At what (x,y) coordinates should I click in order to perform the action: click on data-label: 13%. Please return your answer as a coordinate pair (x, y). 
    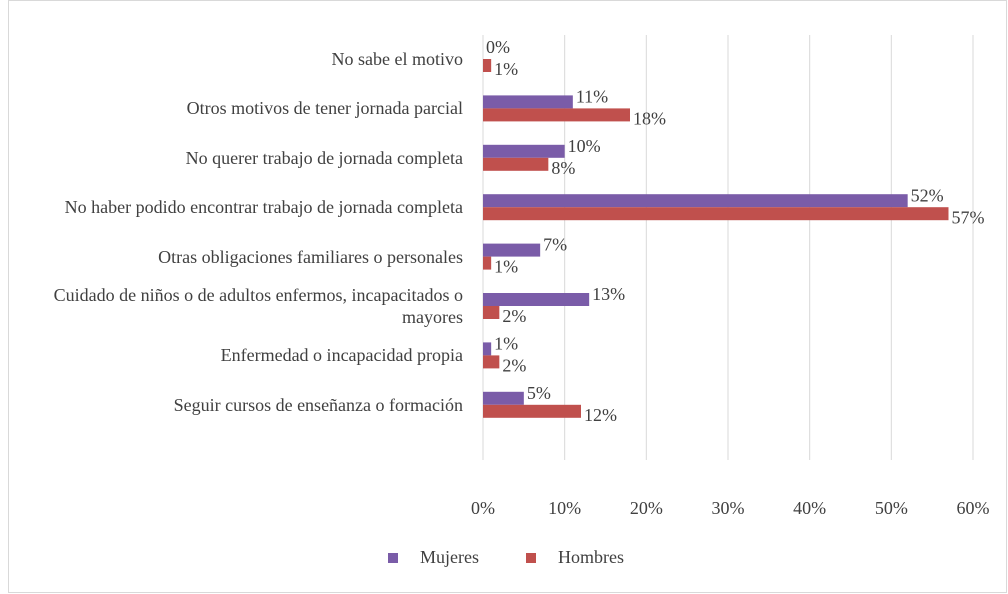
    Looking at the image, I should click on (608, 294).